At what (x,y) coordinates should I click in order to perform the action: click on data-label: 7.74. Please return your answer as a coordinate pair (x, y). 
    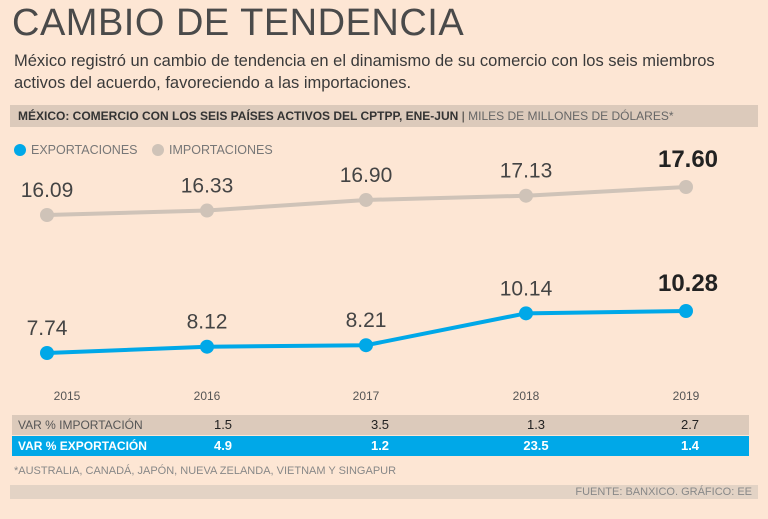
    Looking at the image, I should click on (47, 328).